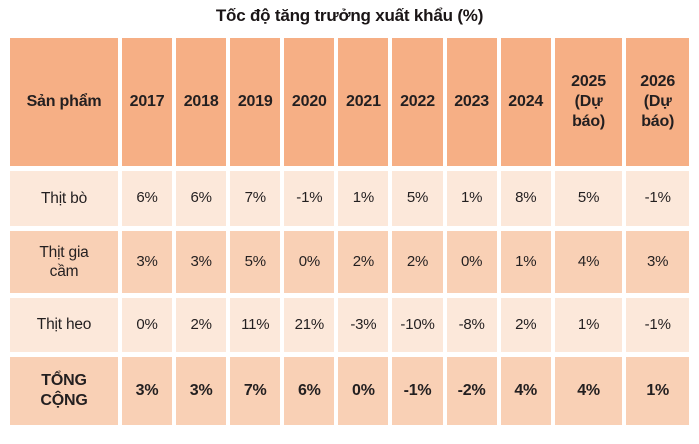  Describe the element at coordinates (588, 102) in the screenshot. I see `column-header-forecast-year: 2025 (Dự báo)` at that location.